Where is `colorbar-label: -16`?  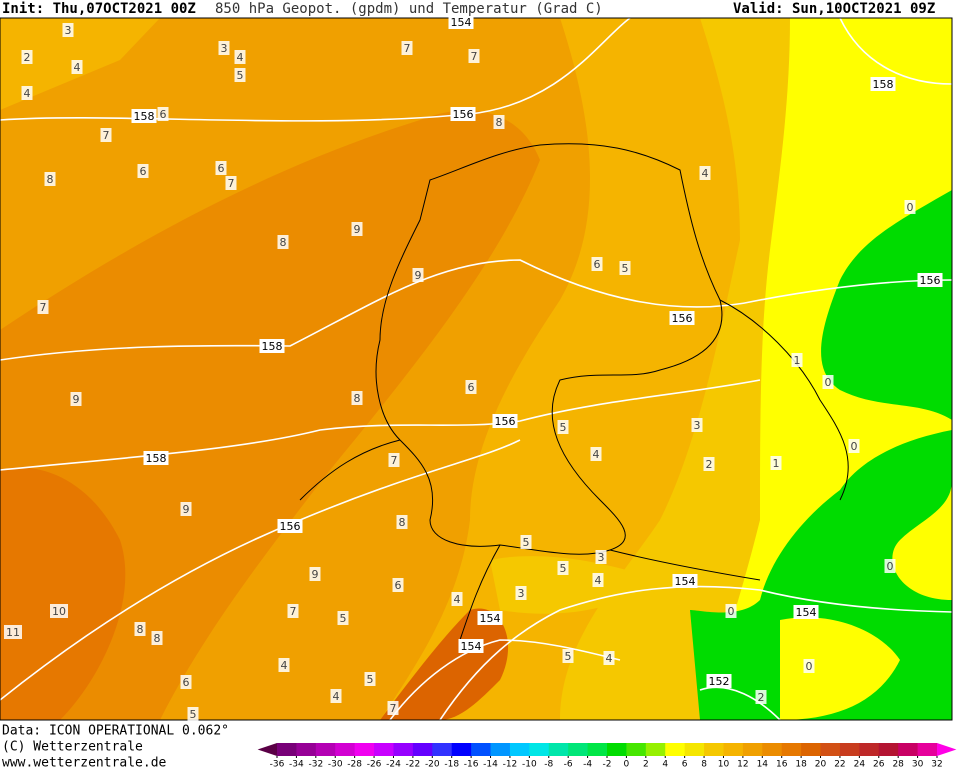 colorbar-label: -16 is located at coordinates (471, 765).